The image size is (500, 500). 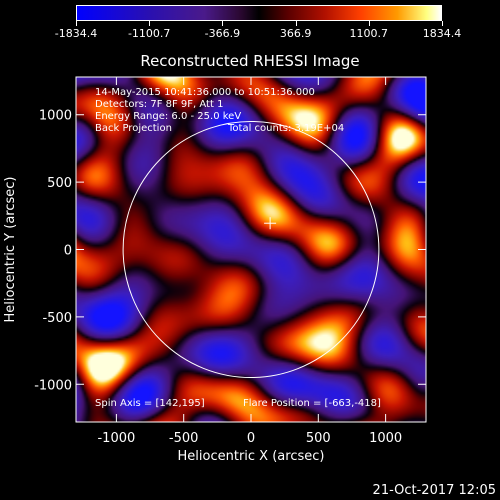 I want to click on x-axis-label: Heliocentric X (arcsec), so click(x=251, y=456).